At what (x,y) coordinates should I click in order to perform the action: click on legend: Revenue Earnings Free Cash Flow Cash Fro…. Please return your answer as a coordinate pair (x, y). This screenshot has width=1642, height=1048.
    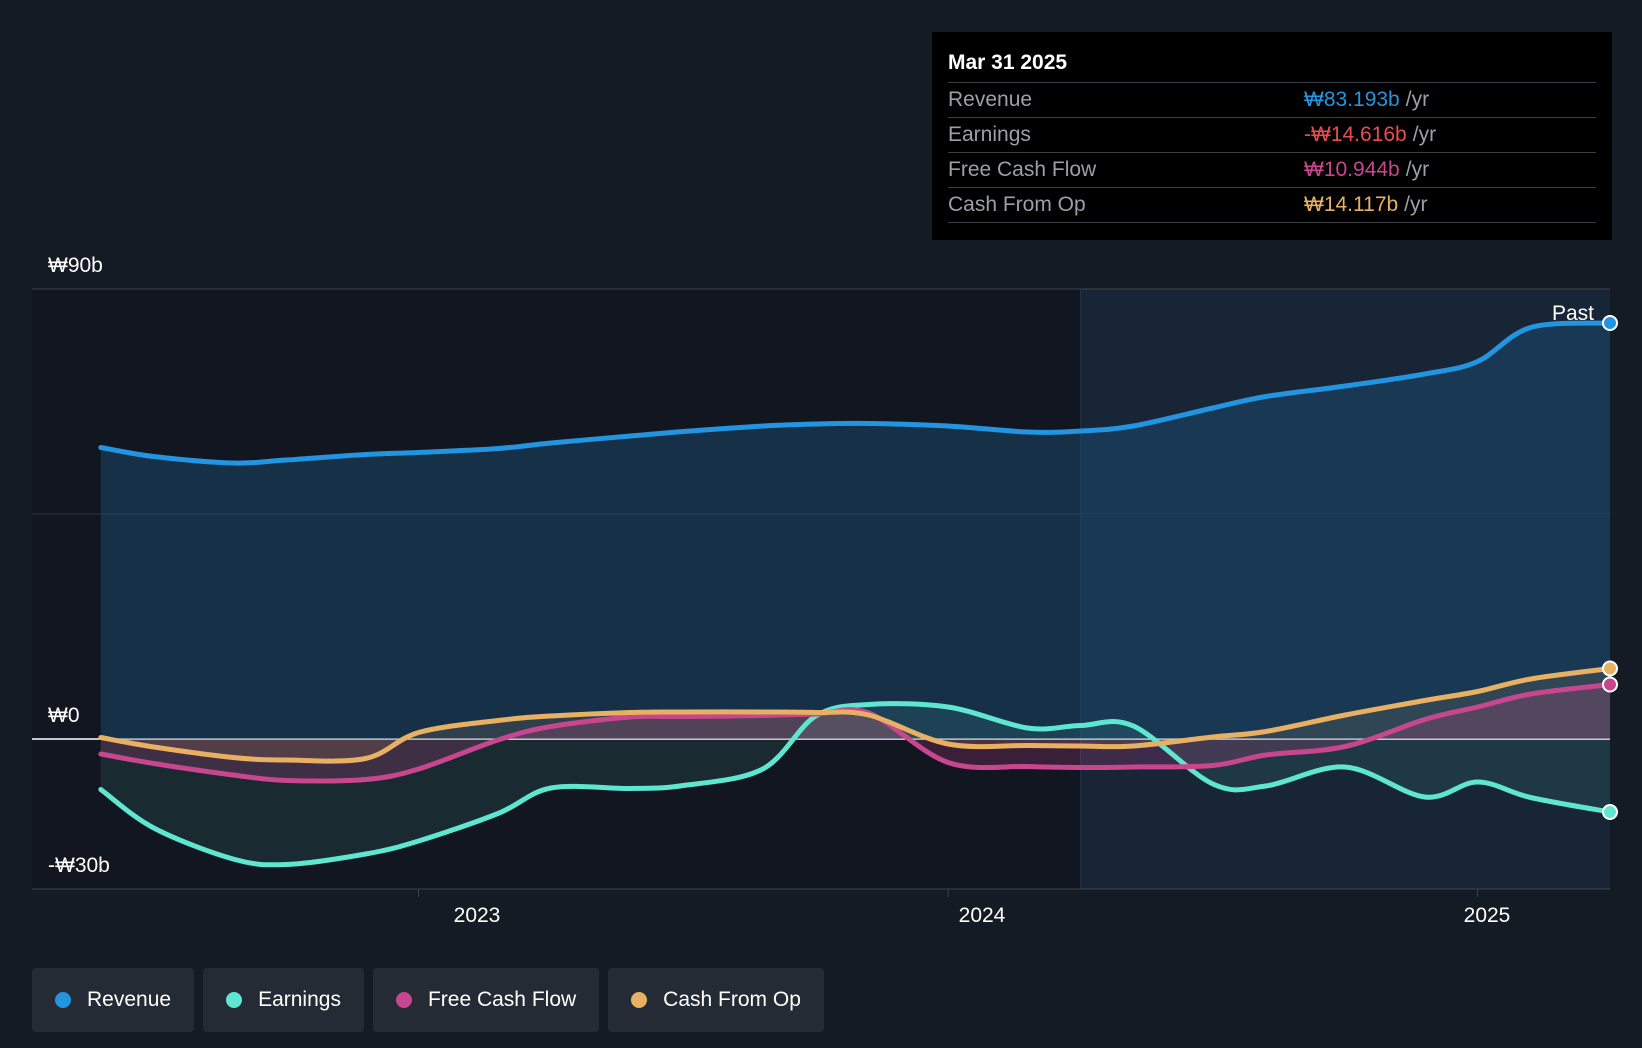
    Looking at the image, I should click on (428, 1000).